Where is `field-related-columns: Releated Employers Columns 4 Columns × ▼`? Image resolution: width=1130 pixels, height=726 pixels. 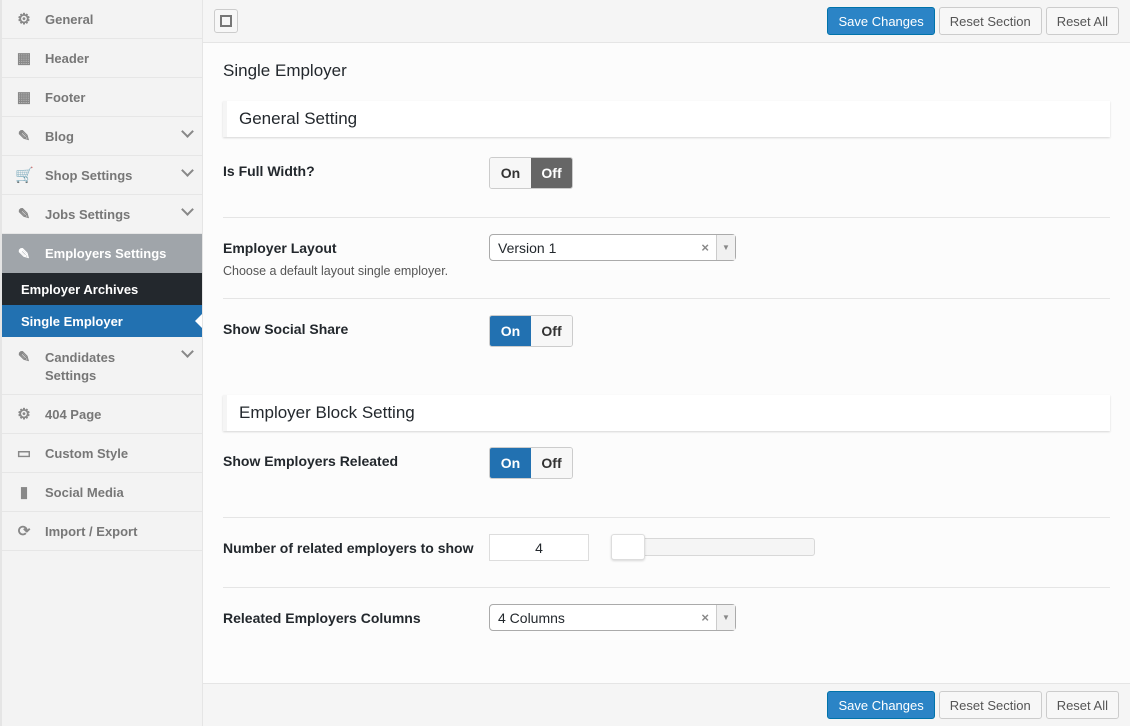
field-related-columns: Releated Employers Columns 4 Columns × ▼ is located at coordinates (666, 619).